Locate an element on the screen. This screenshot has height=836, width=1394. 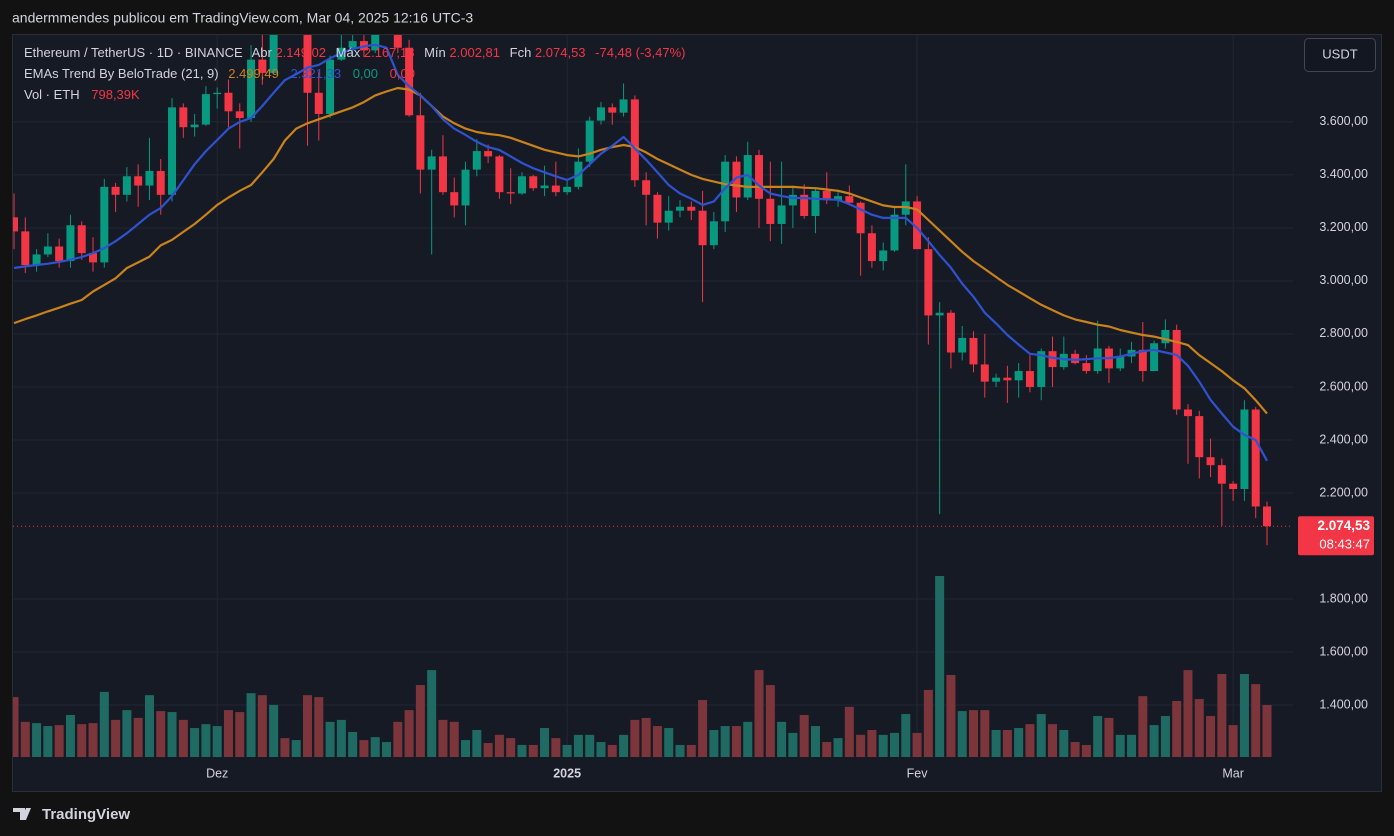
last-price-box is located at coordinates (1336, 536).